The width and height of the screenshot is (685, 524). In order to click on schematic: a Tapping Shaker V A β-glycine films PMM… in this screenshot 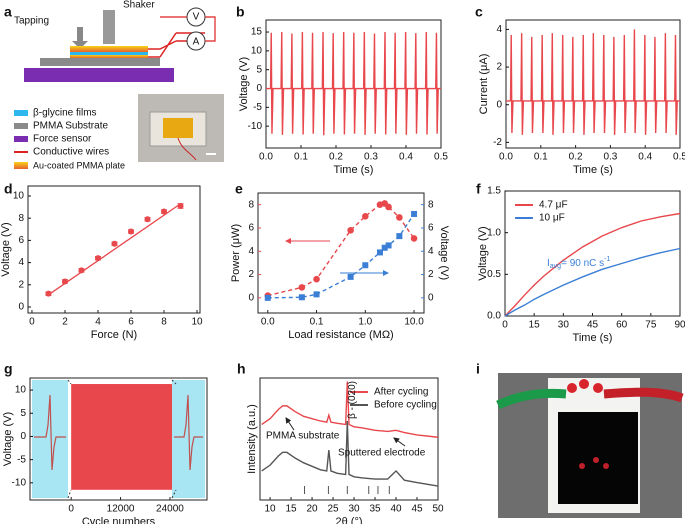, I will do `click(114, 85)`.